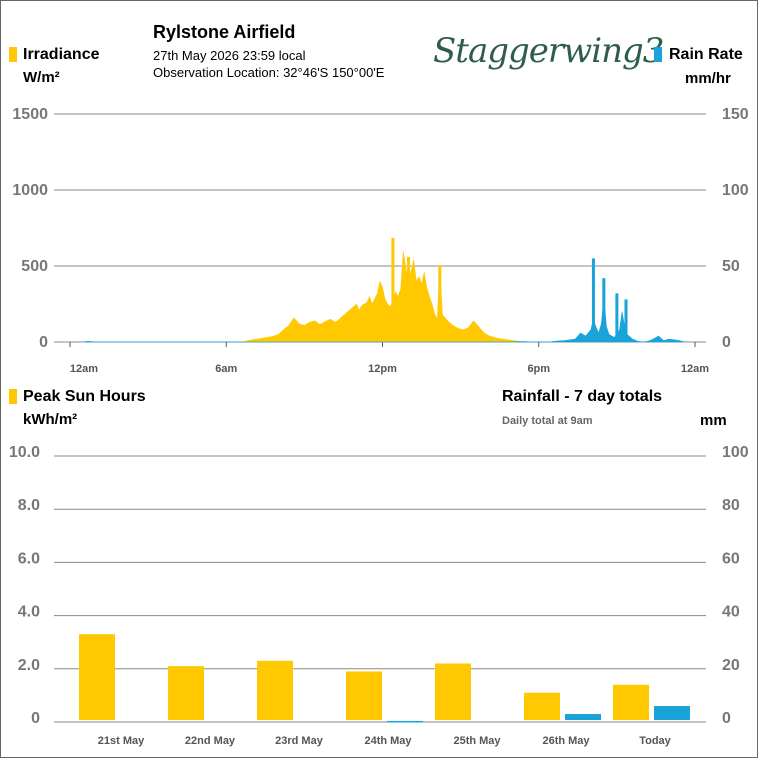 The height and width of the screenshot is (760, 760). Describe the element at coordinates (708, 78) in the screenshot. I see `rain-rate-unit: mm/hr` at that location.